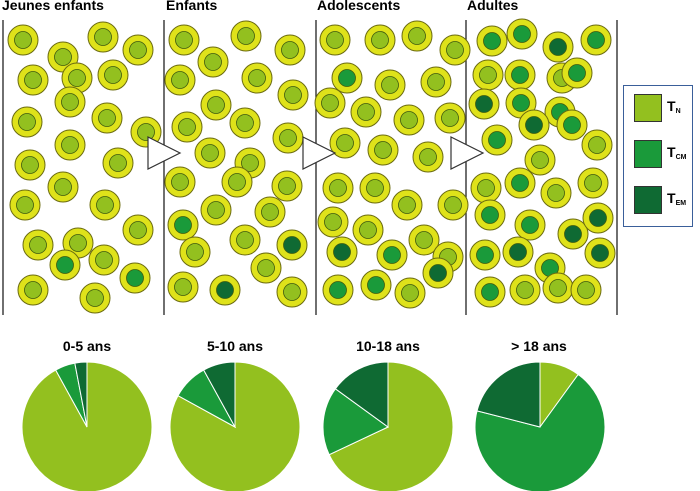 This screenshot has width=700, height=491. I want to click on legend-item-tem: TEM, so click(662, 202).